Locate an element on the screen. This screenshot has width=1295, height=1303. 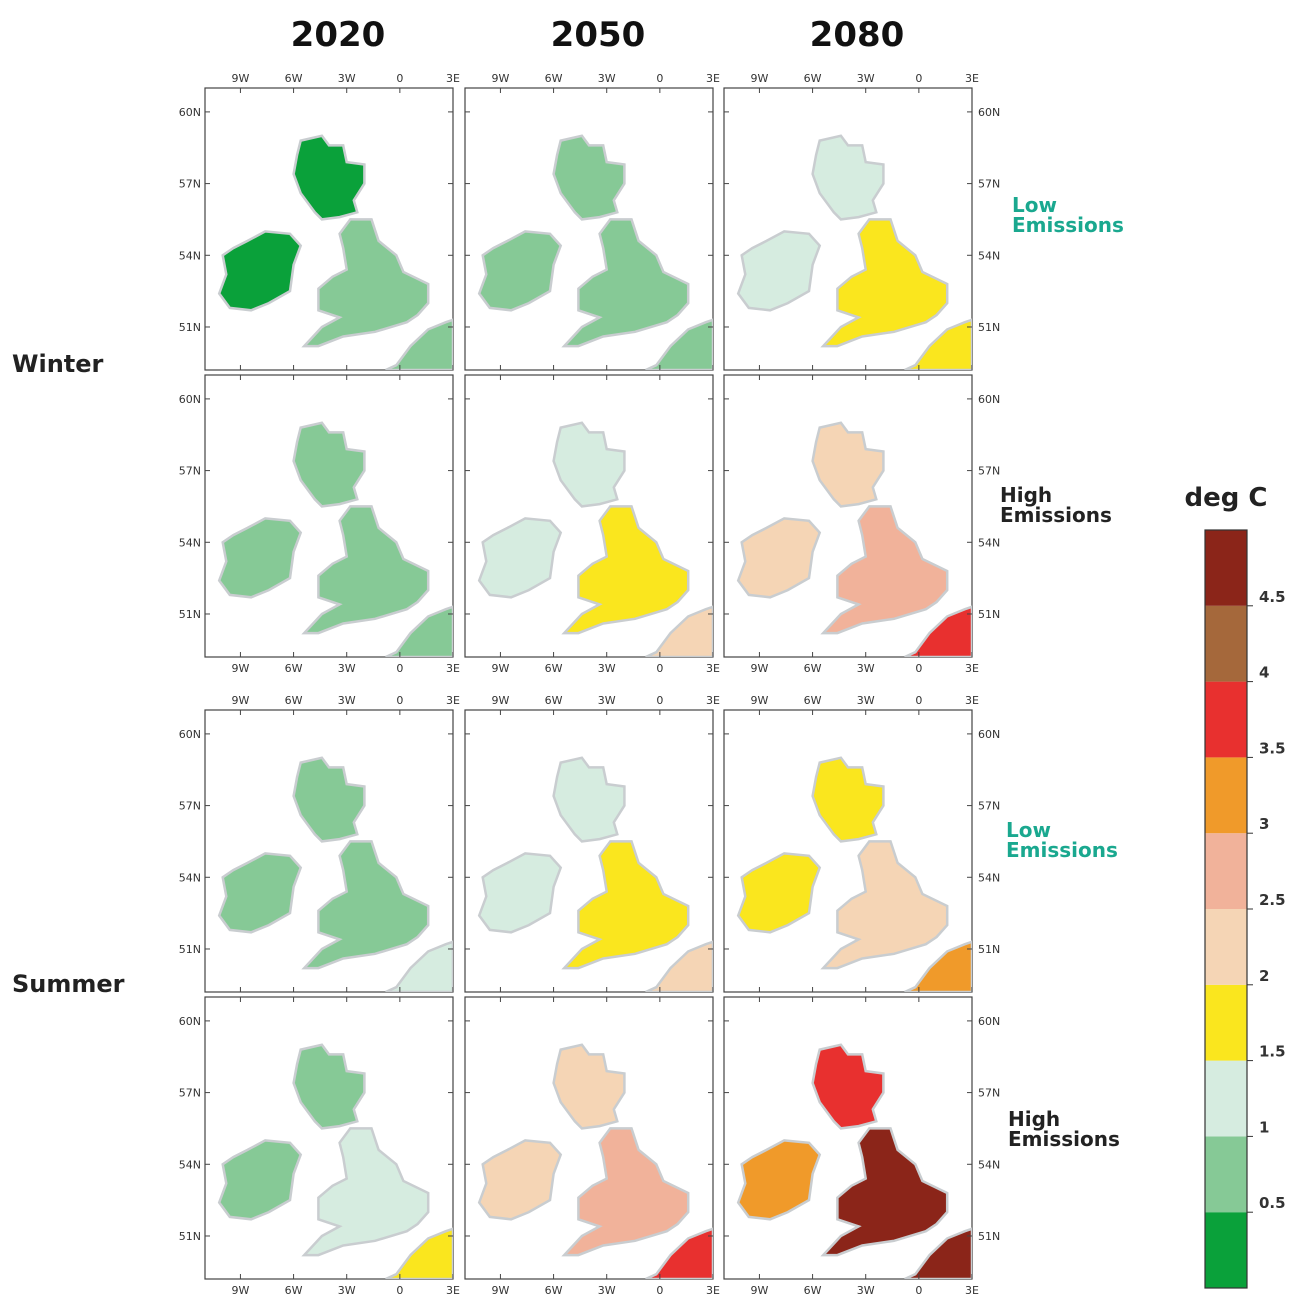
map-panel-2080-row4: 9W 6W 3W 0 3E 60N 57N 54N 51N is located at coordinates (861, 1146).